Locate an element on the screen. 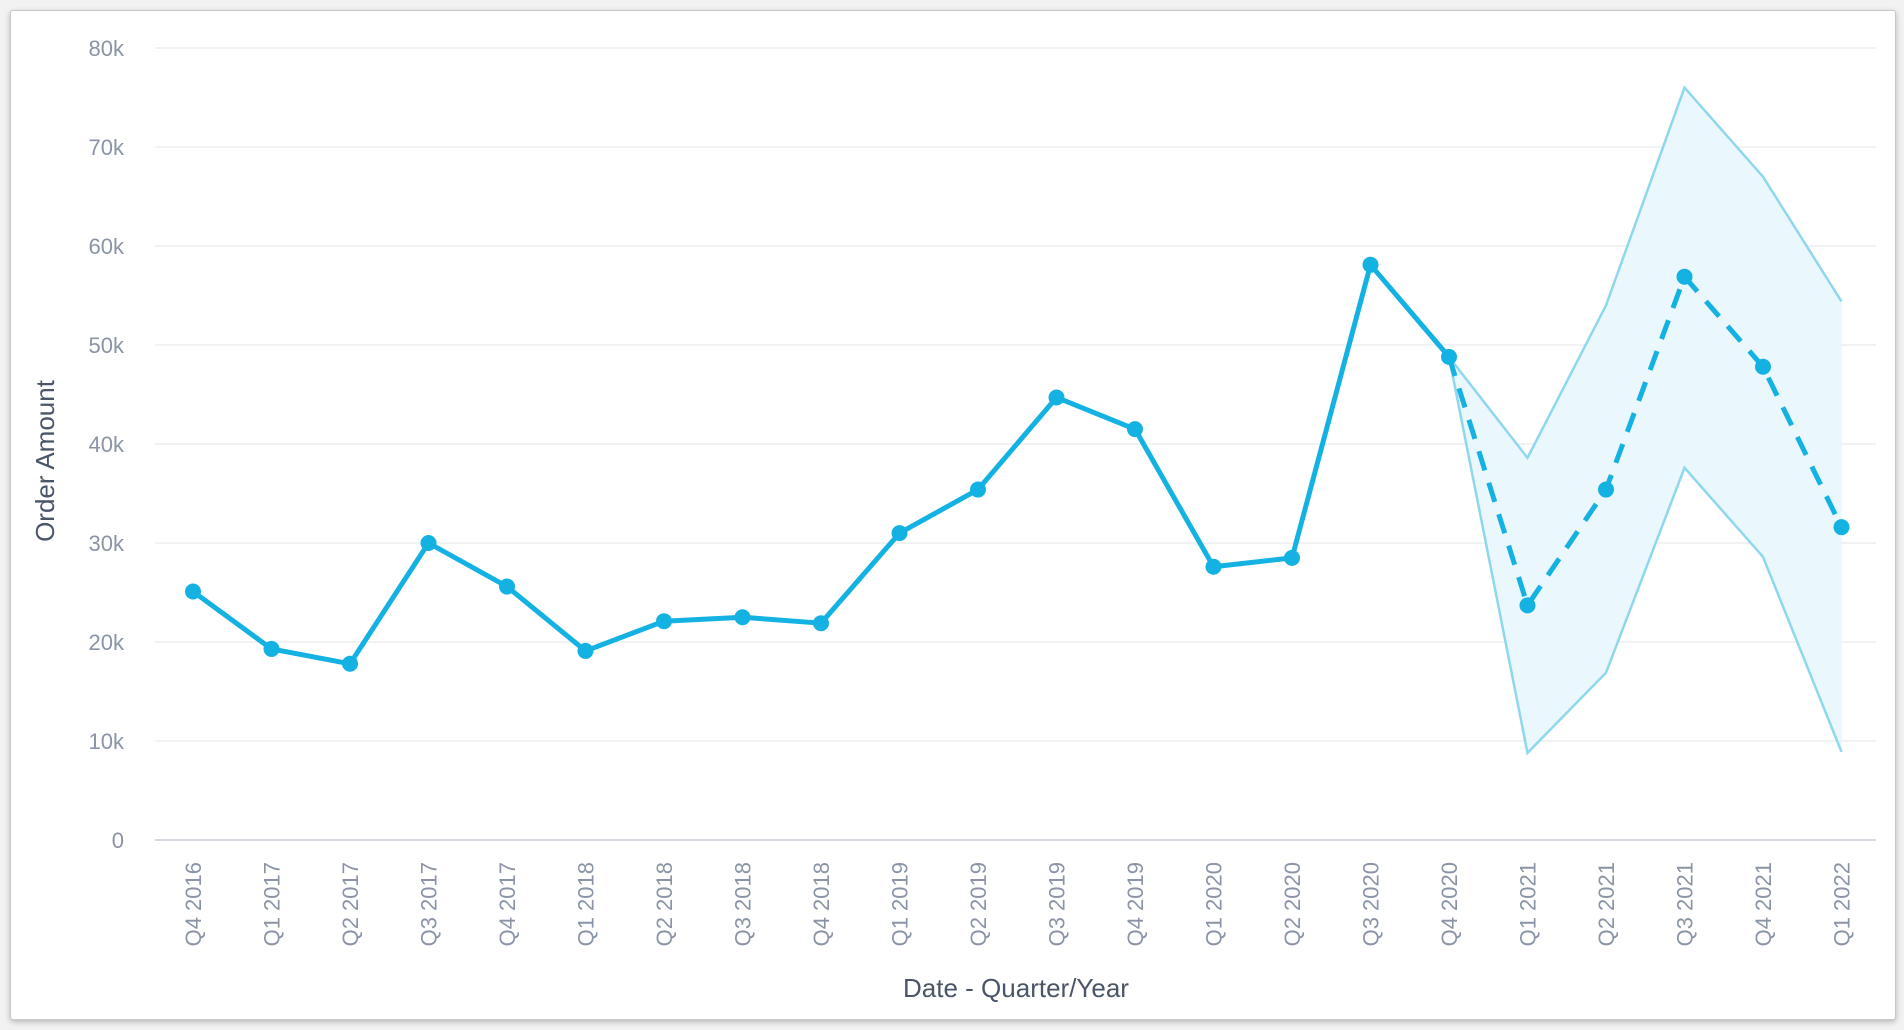 The width and height of the screenshot is (1904, 1030). x-tick-label: Q1 2020 is located at coordinates (1214, 904).